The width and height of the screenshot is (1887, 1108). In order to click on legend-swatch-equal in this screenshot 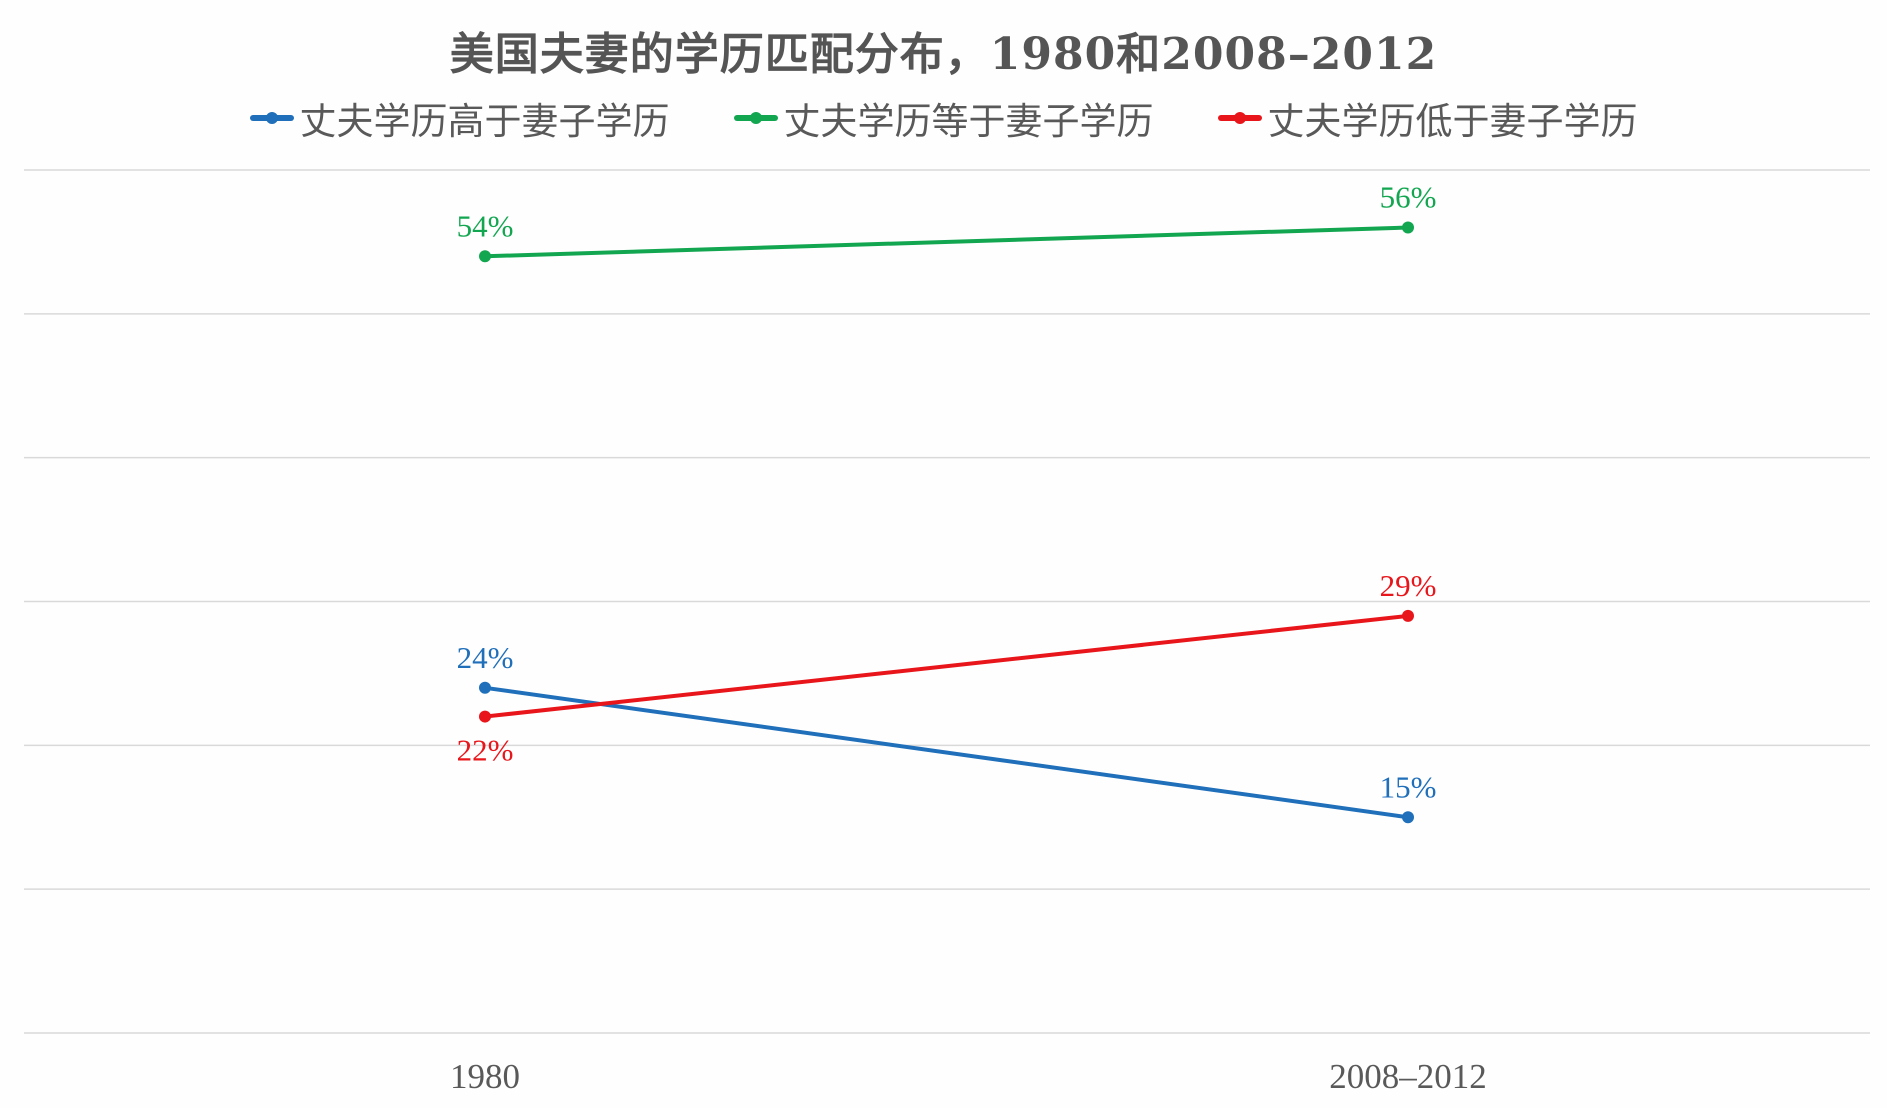, I will do `click(755, 118)`.